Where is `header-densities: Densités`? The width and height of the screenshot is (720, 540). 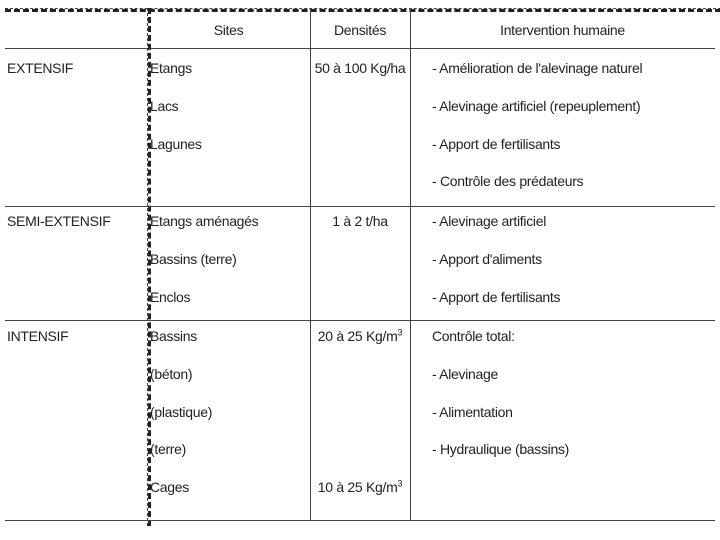
header-densities: Densités is located at coordinates (360, 30).